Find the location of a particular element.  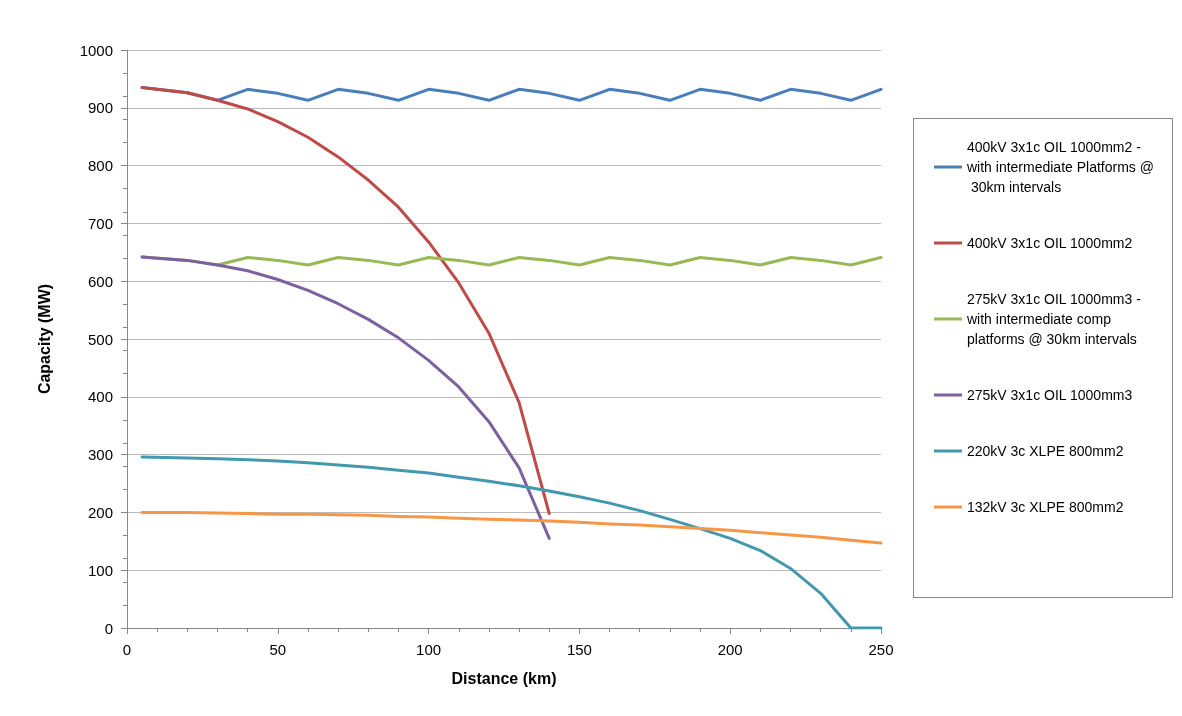

y-tick-label: 200 is located at coordinates (100, 512).